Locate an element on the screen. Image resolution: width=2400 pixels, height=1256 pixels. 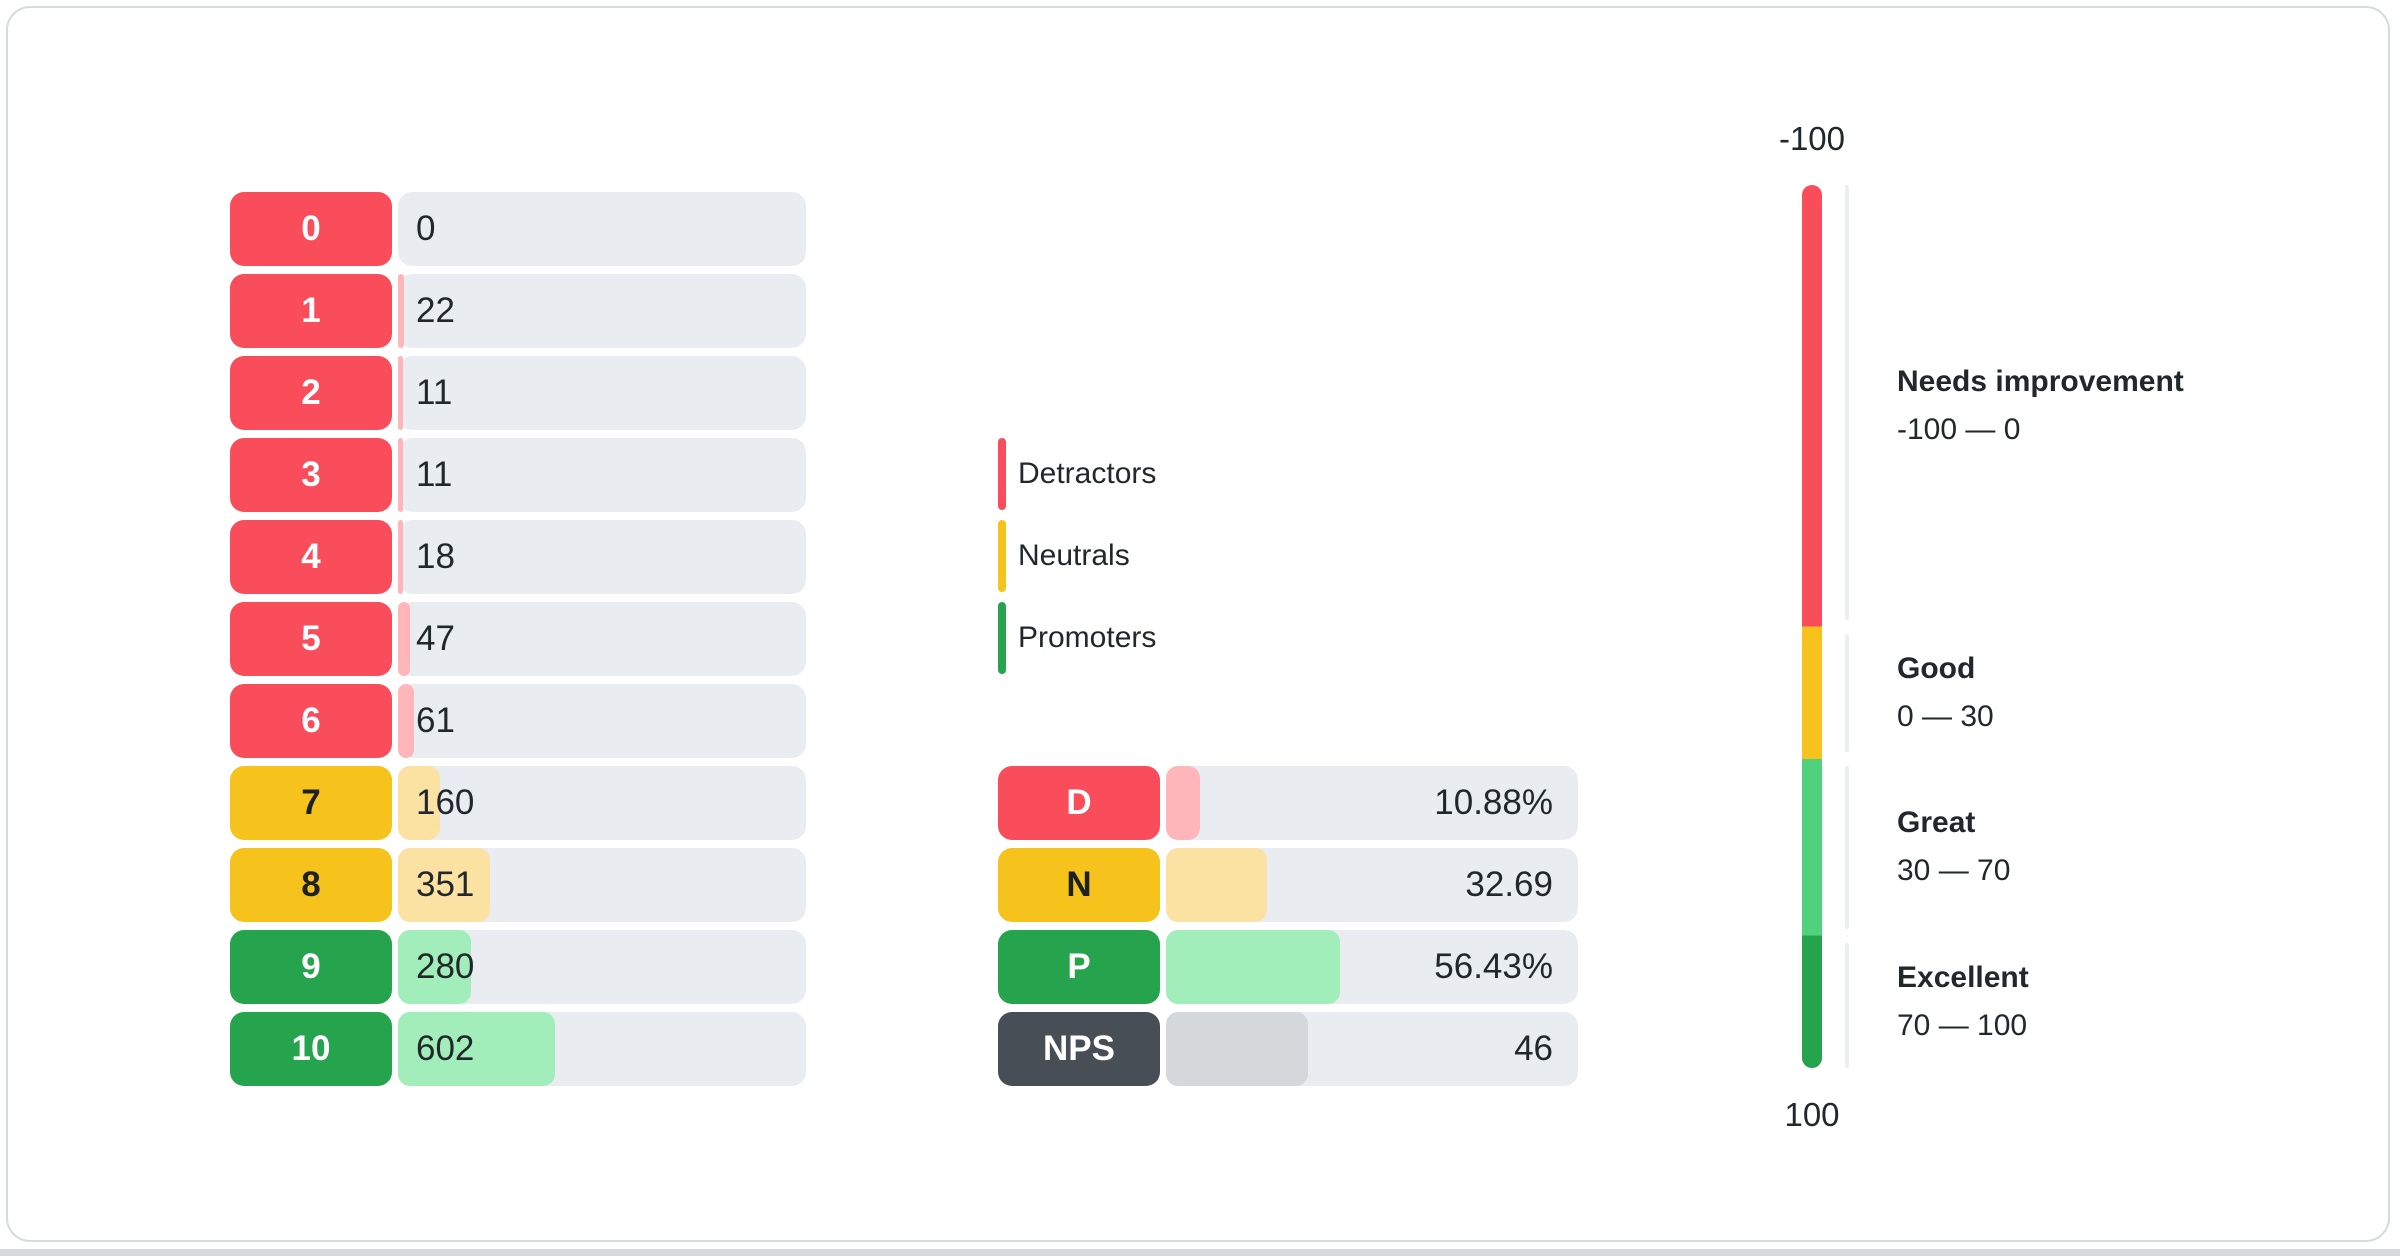
category-chip: NPS is located at coordinates (1079, 1049).